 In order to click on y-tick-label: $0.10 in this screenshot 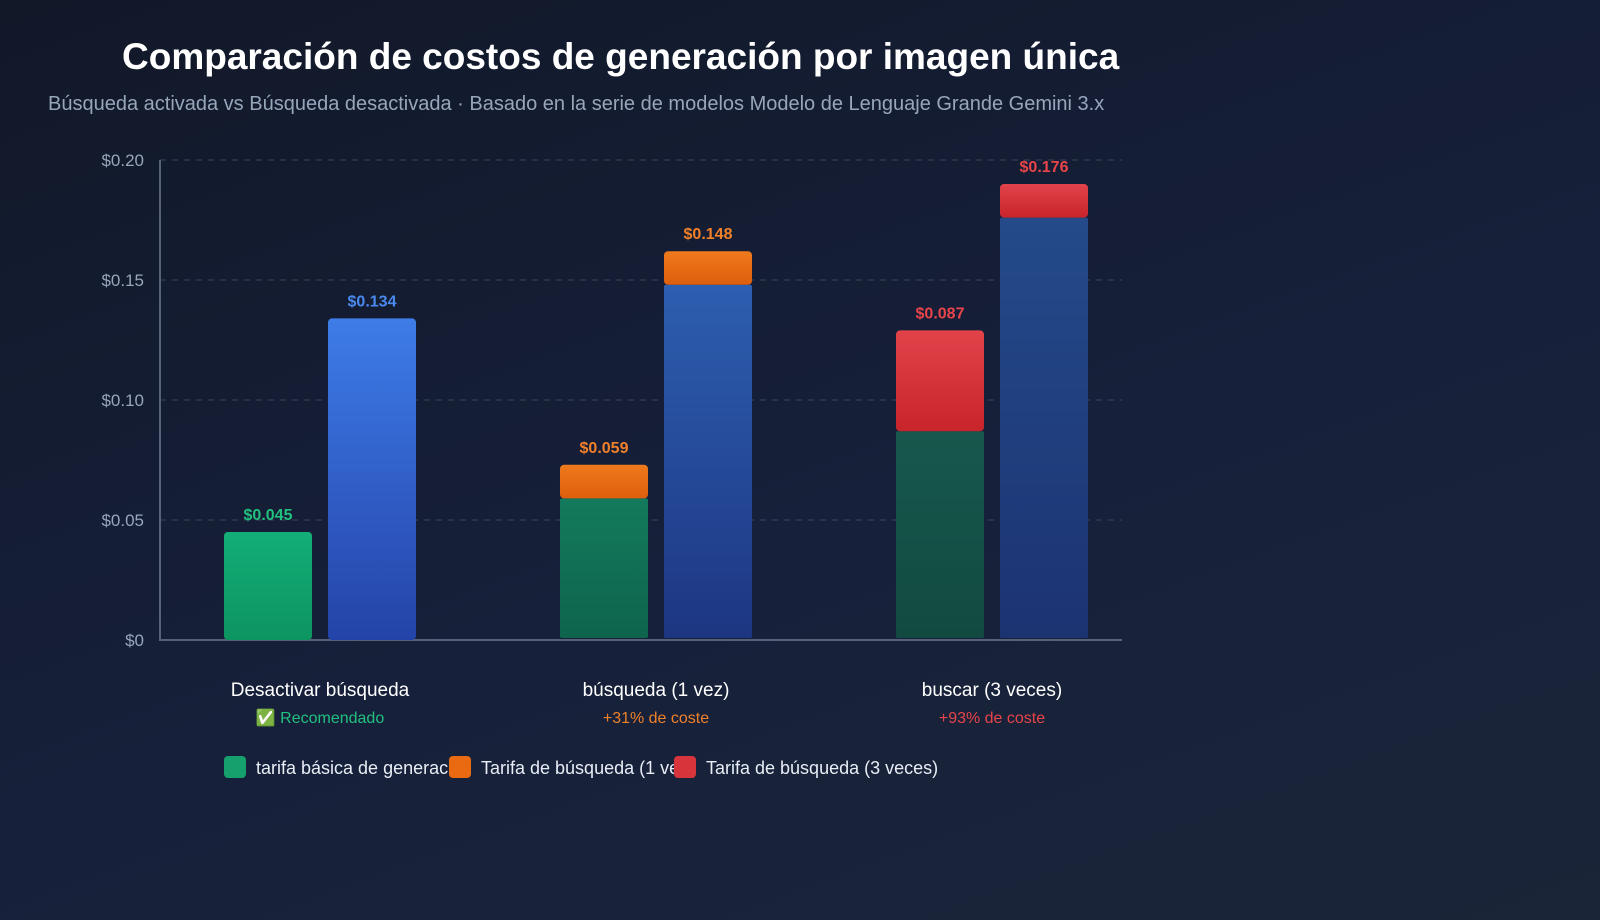, I will do `click(122, 400)`.